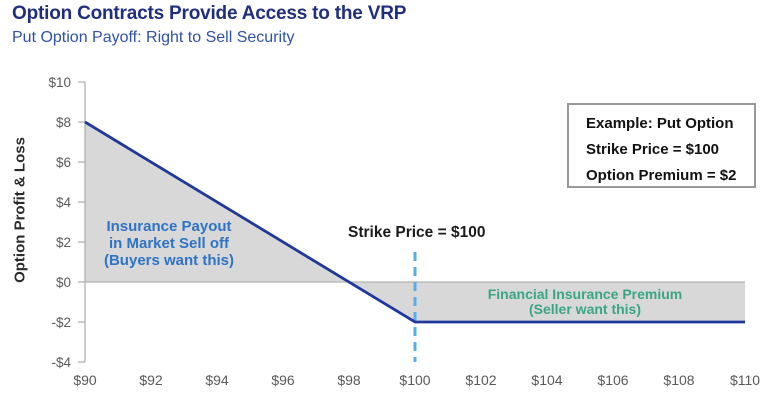 Image resolution: width=768 pixels, height=402 pixels. Describe the element at coordinates (169, 226) in the screenshot. I see `annotation-line: Insurance Payout` at that location.